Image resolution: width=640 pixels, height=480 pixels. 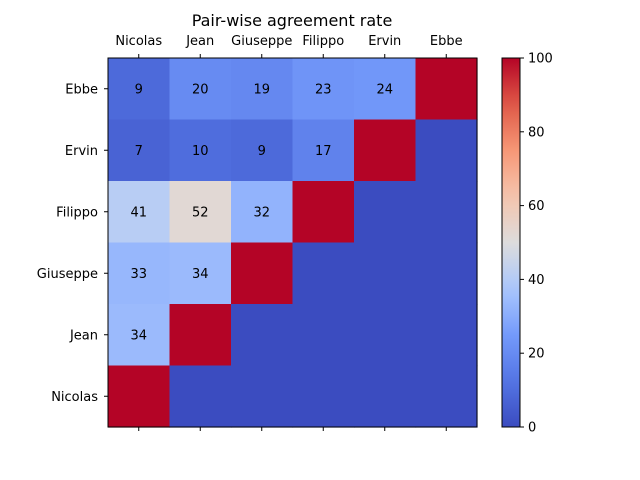 I want to click on heatmap-cell-giuseppe-filippo, so click(x=323, y=273).